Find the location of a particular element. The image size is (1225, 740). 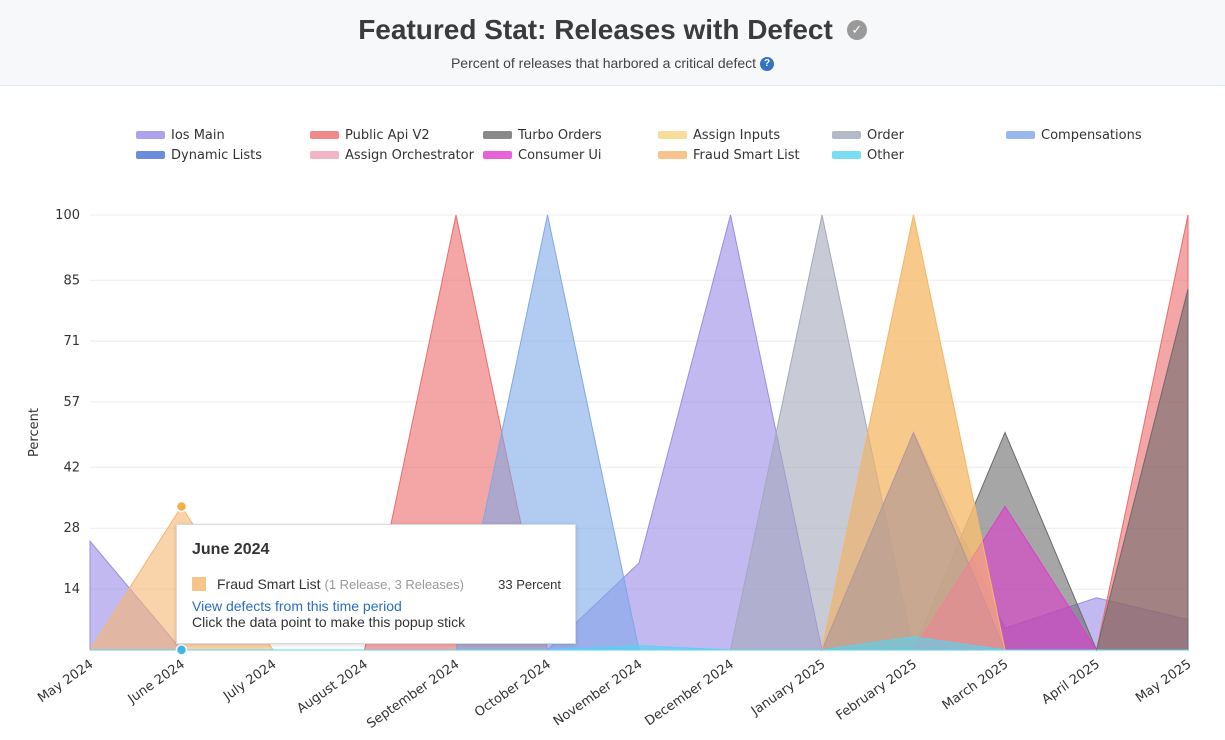

tooltip-detail: (1 Release, 3 Releases) is located at coordinates (394, 584).